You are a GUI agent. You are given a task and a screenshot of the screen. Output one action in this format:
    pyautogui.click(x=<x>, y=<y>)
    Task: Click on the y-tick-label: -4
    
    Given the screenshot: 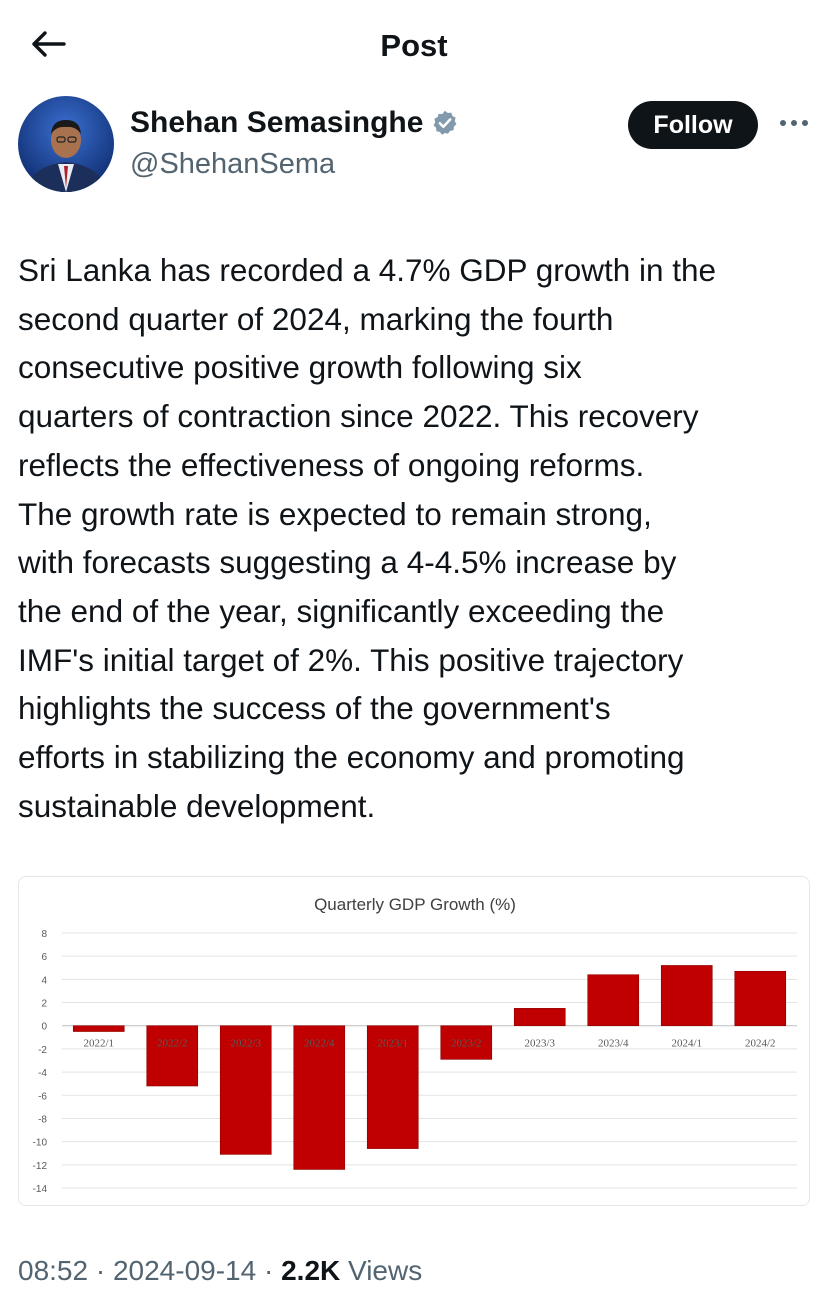 What is the action you would take?
    pyautogui.click(x=42, y=1073)
    